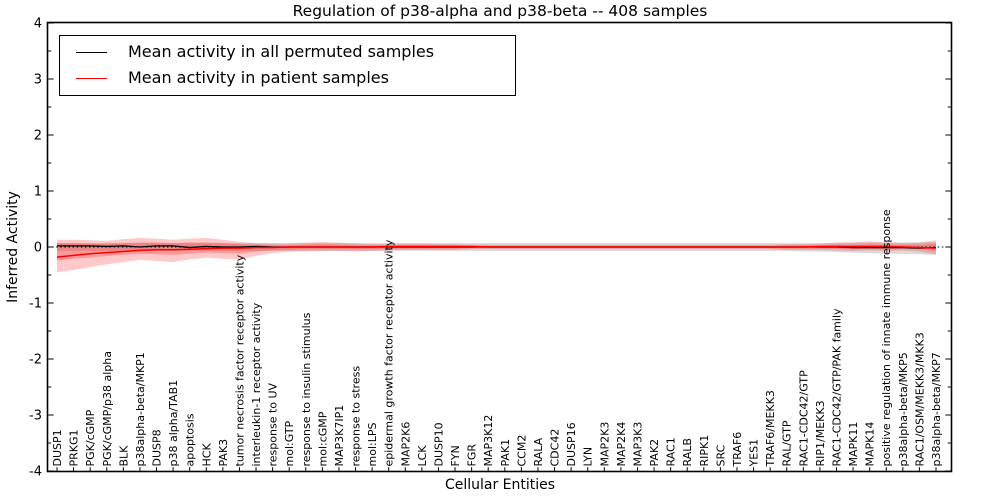  I want to click on x-tick-label: mol:GTP, so click(289, 443).